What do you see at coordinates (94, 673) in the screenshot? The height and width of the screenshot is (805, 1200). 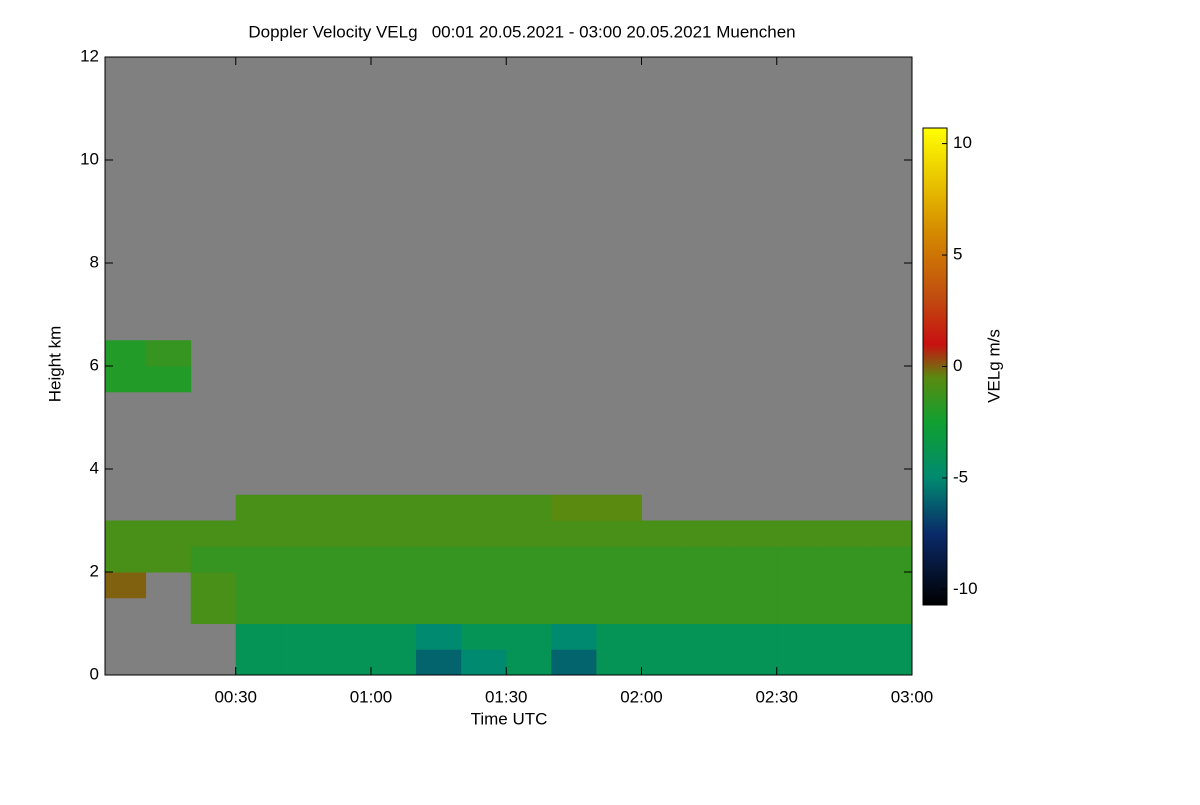 I see `y-tick-label: 0` at bounding box center [94, 673].